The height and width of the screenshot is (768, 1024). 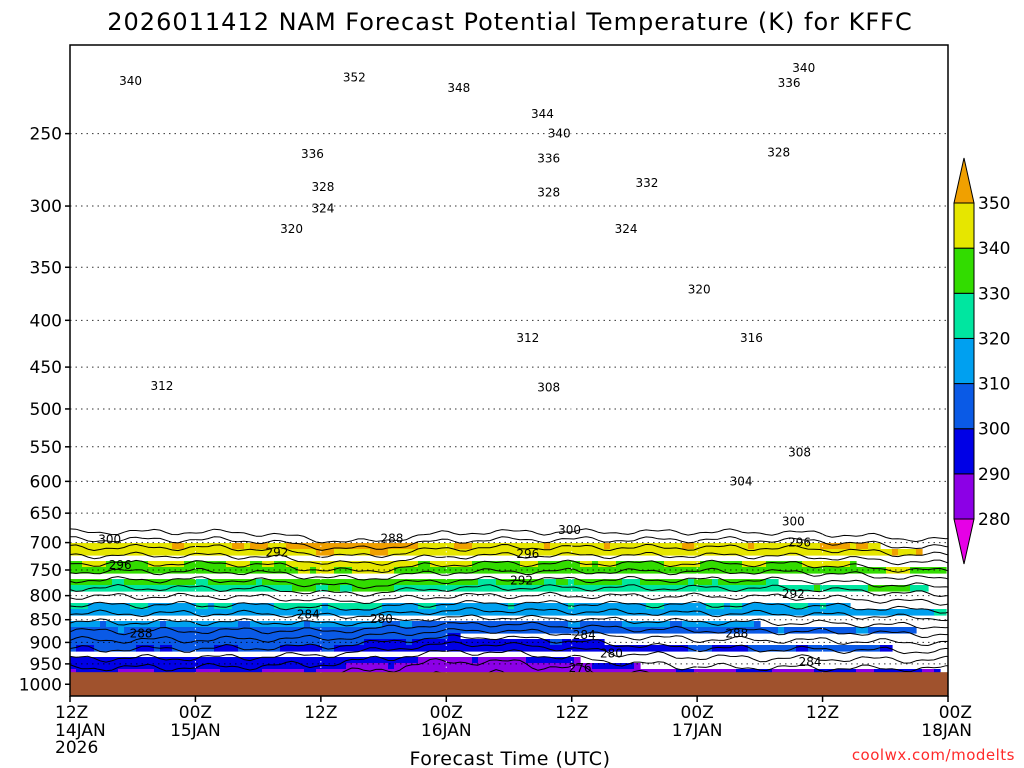 I want to click on contour-label: 328, so click(x=548, y=193).